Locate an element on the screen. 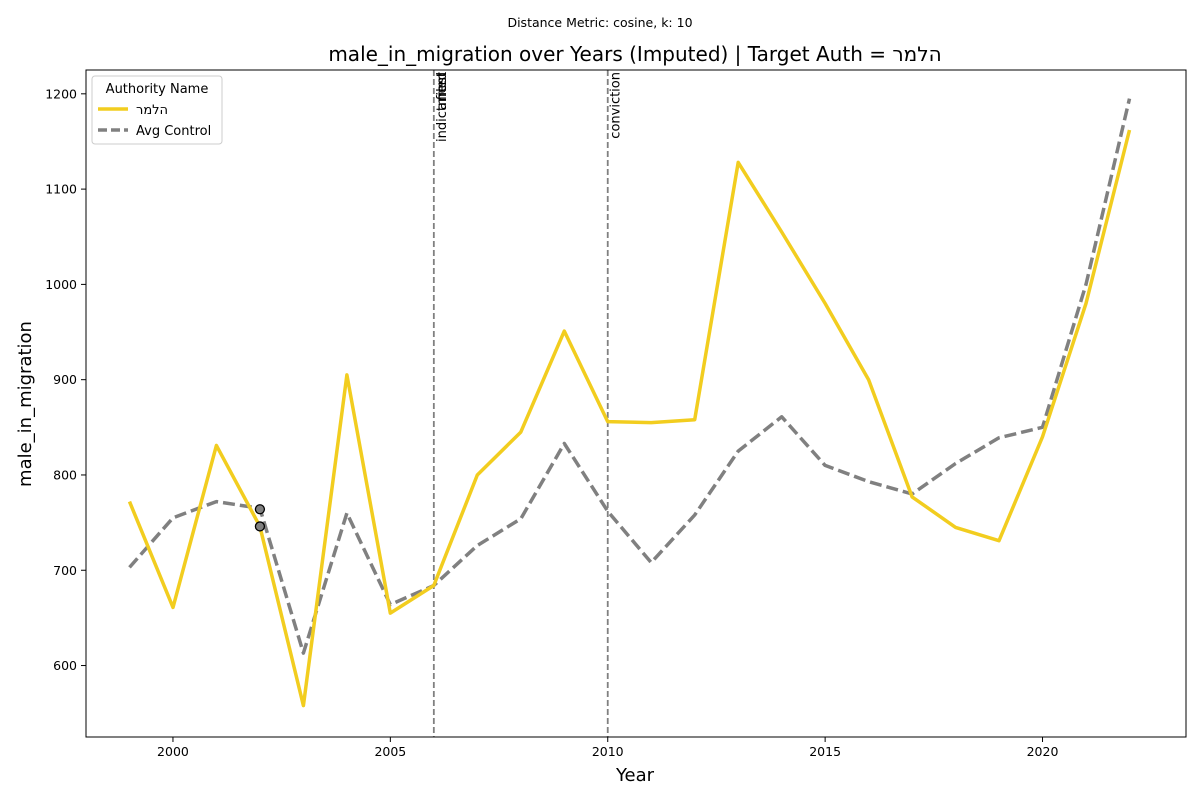  x-axis: 2000 2005 2010 2015 2020 is located at coordinates (607, 748).